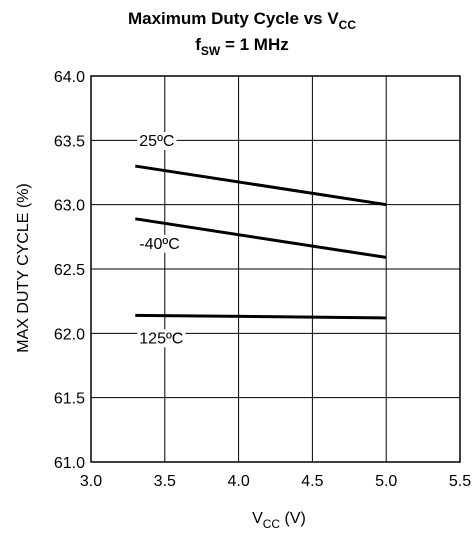 This screenshot has height=537, width=474. What do you see at coordinates (460, 481) in the screenshot?
I see `x-tick-label: 5.5` at bounding box center [460, 481].